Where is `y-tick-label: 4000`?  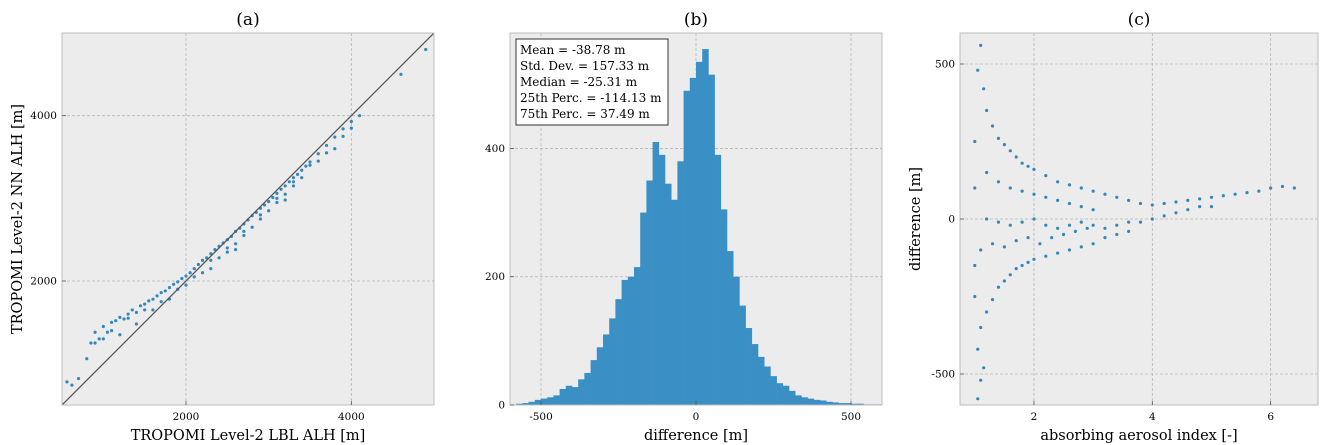 y-tick-label: 4000 is located at coordinates (43, 116).